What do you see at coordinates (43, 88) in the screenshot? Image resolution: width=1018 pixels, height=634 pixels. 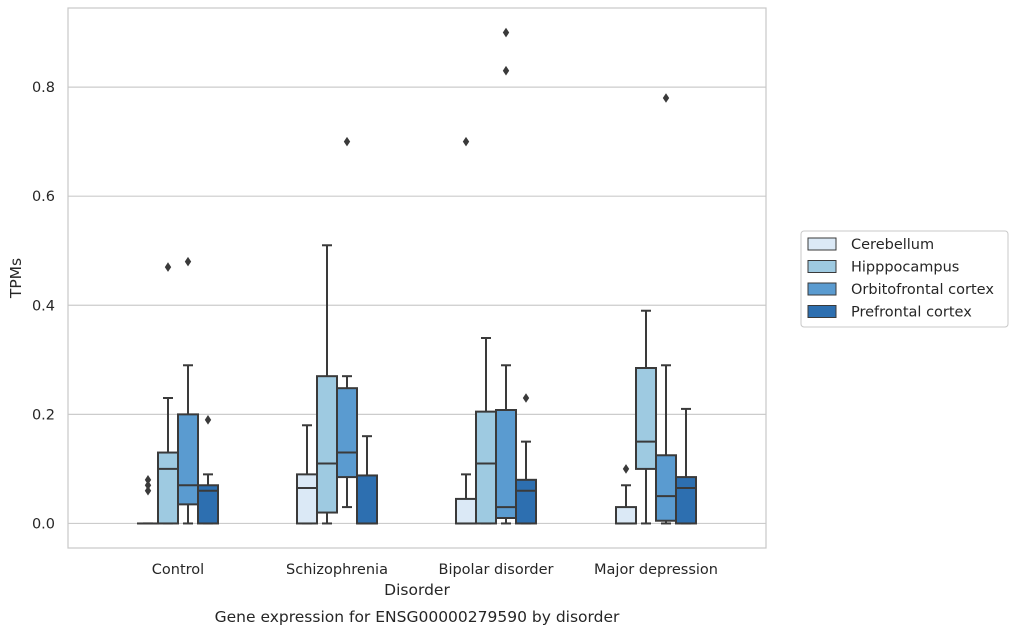 I see `y-tick-label: 0.8` at bounding box center [43, 88].